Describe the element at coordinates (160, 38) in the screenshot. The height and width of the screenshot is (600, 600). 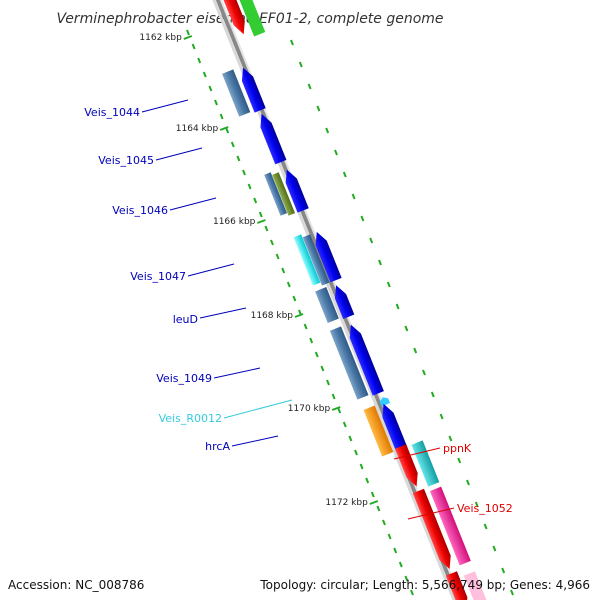
I see `tick-label: 1162 kbp` at that location.